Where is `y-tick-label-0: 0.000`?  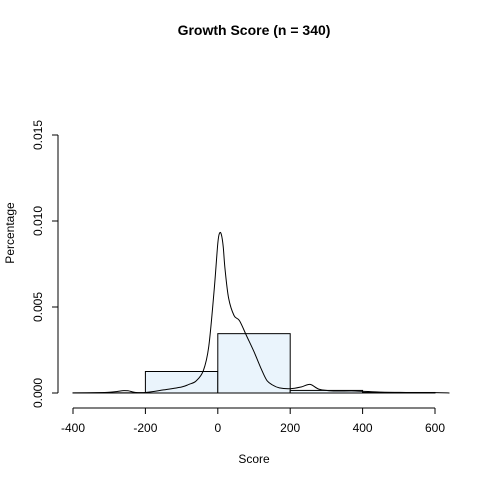 y-tick-label-0: 0.000 is located at coordinates (38, 393).